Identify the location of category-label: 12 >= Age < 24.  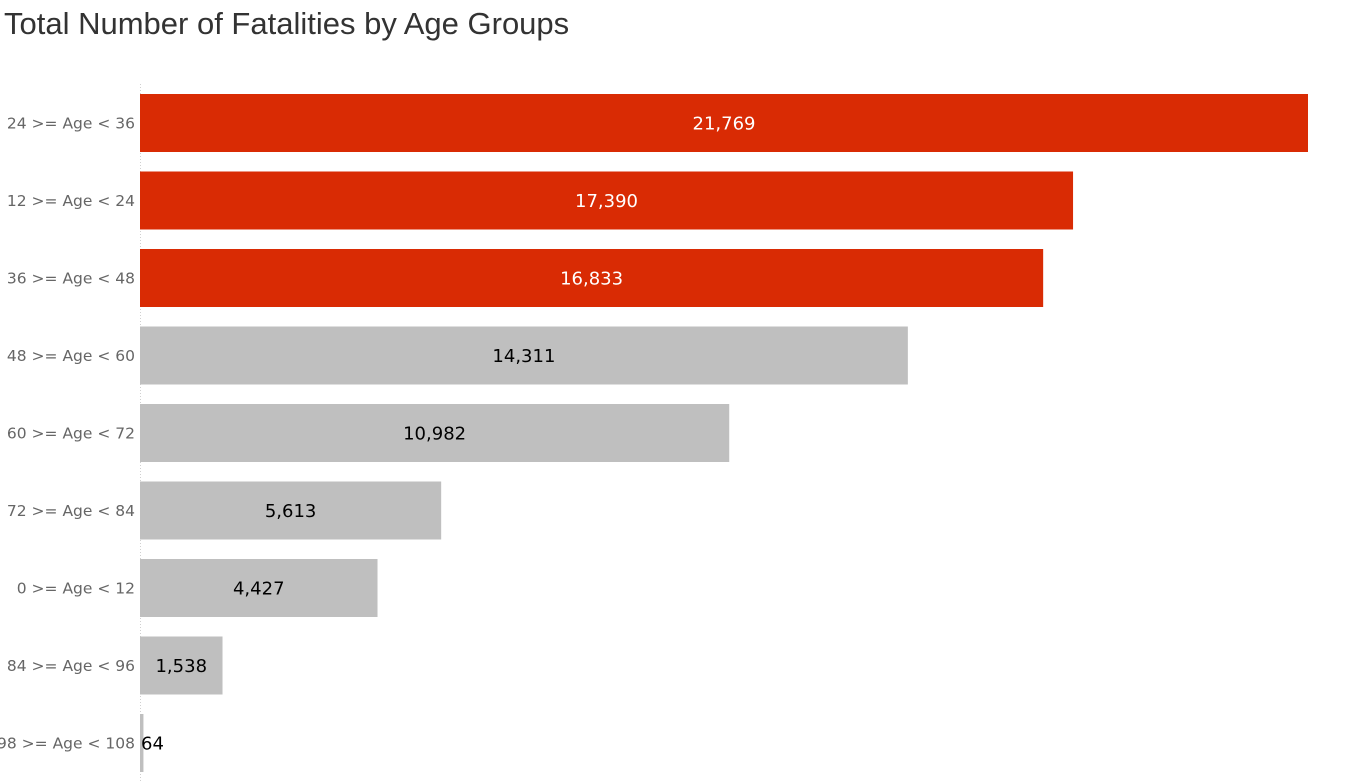
(71, 201).